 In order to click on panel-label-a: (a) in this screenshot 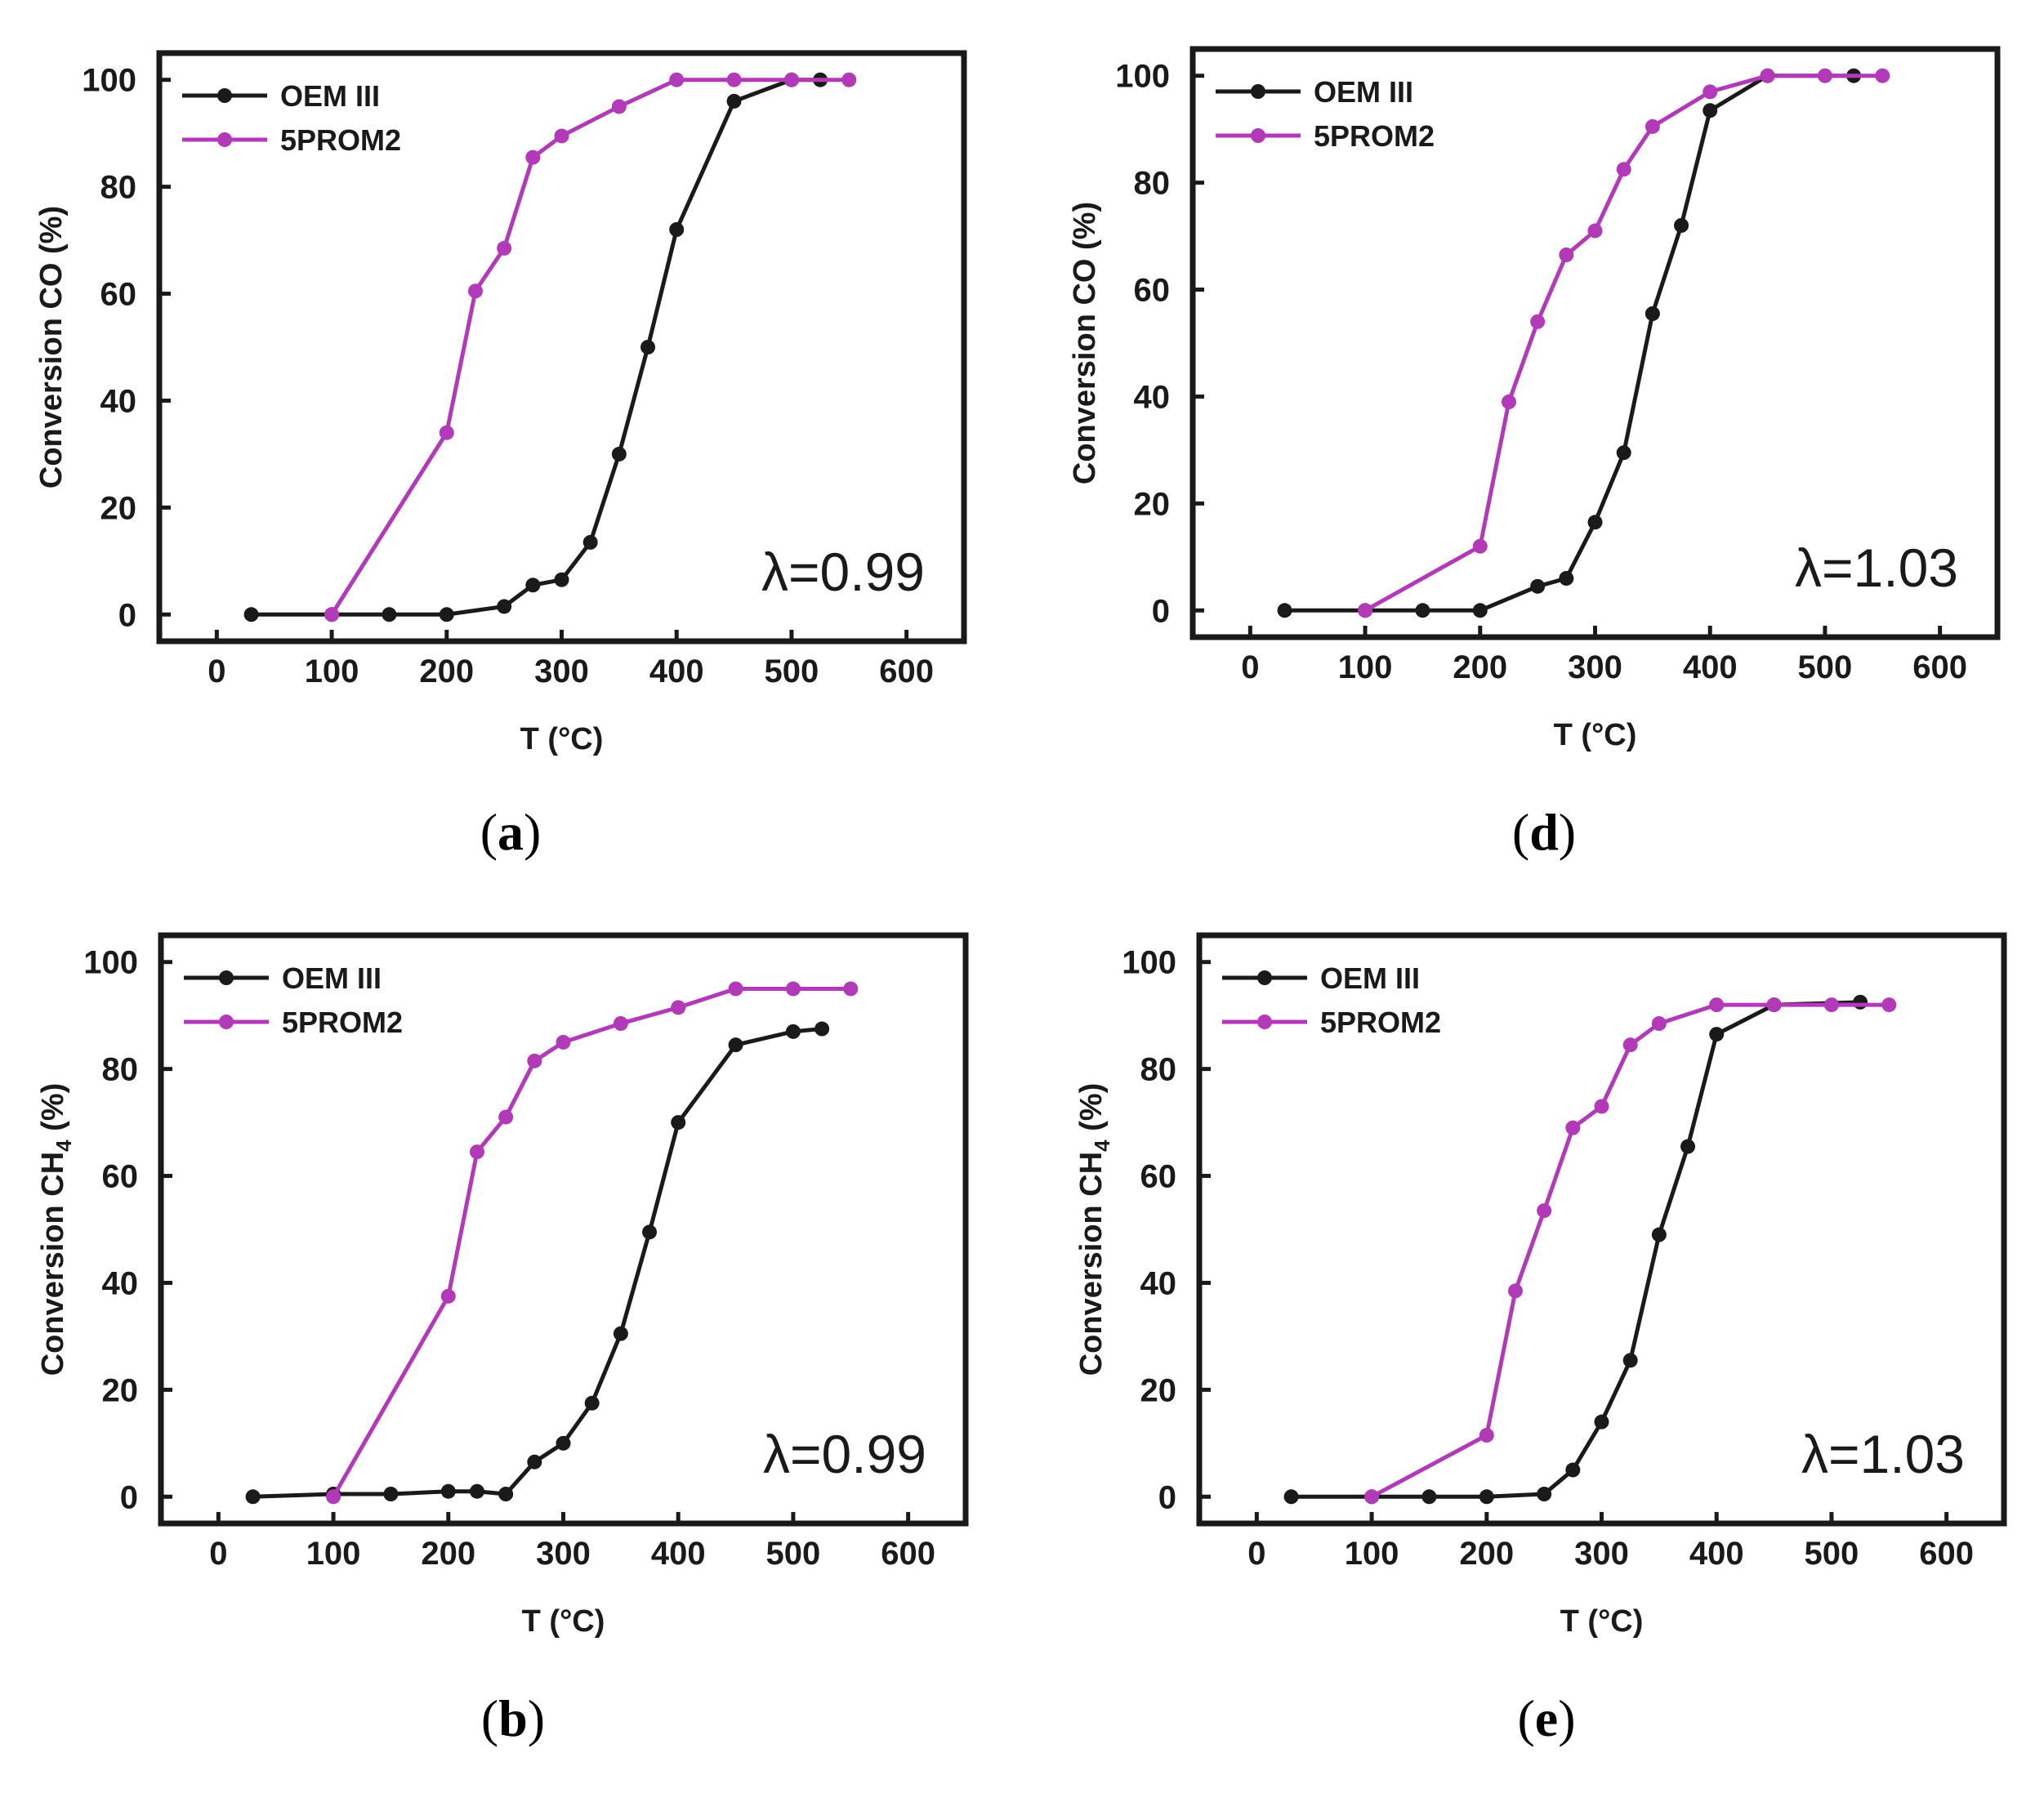, I will do `click(511, 832)`.